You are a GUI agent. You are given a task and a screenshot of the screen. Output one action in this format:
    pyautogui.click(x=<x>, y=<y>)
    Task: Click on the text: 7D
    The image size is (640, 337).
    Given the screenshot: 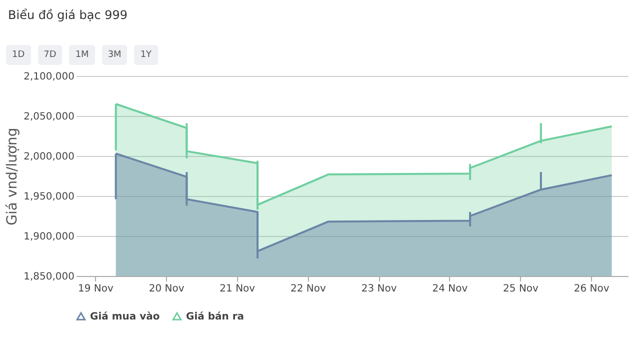 What is the action you would take?
    pyautogui.click(x=50, y=55)
    